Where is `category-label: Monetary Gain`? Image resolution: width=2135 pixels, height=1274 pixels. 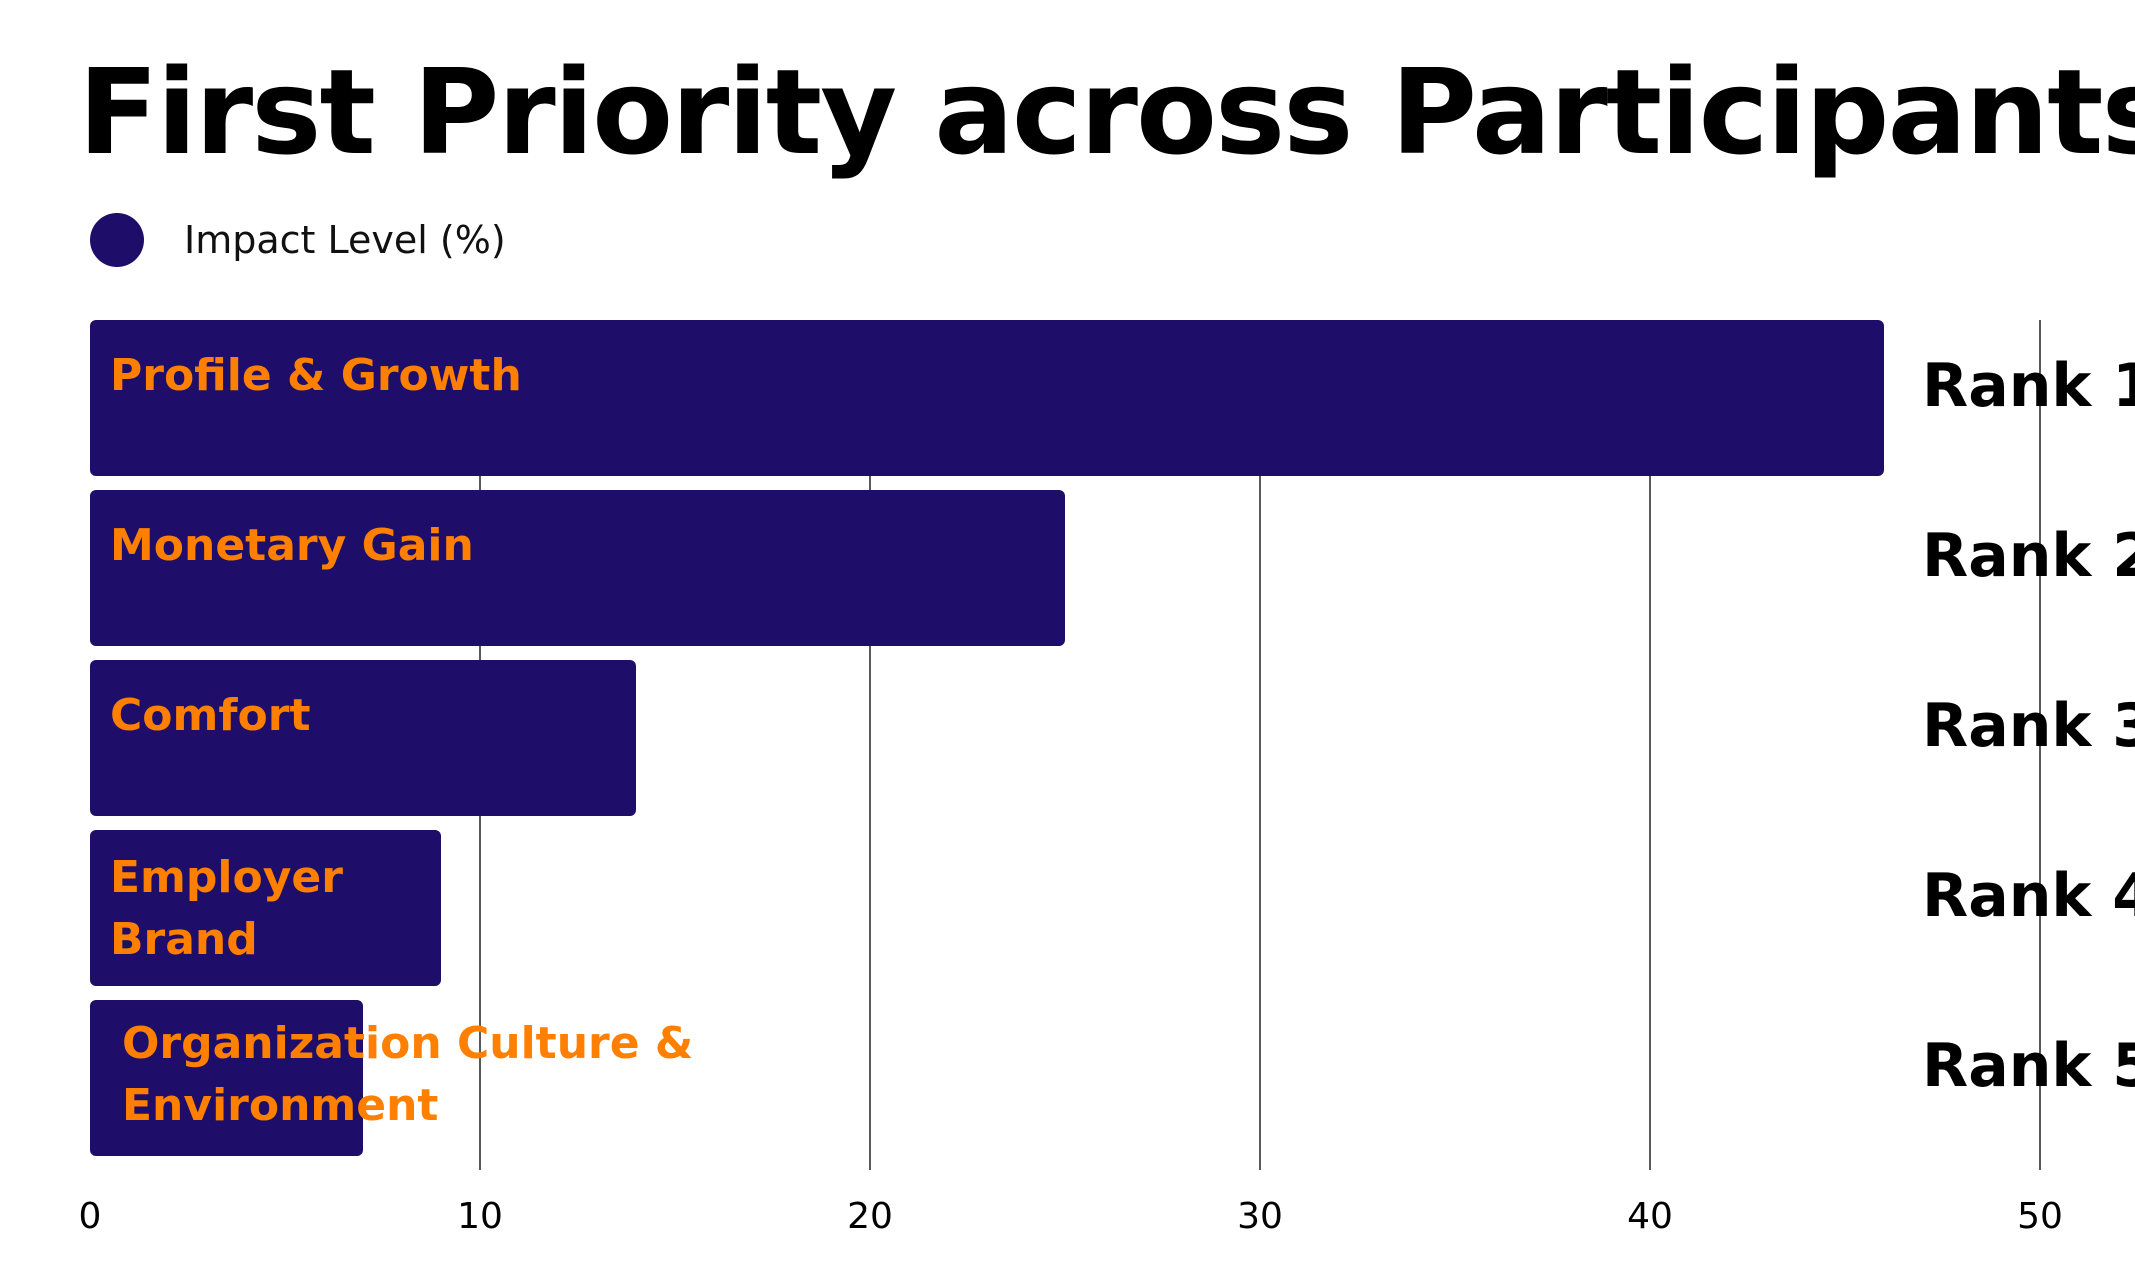 category-label: Monetary Gain is located at coordinates (292, 545).